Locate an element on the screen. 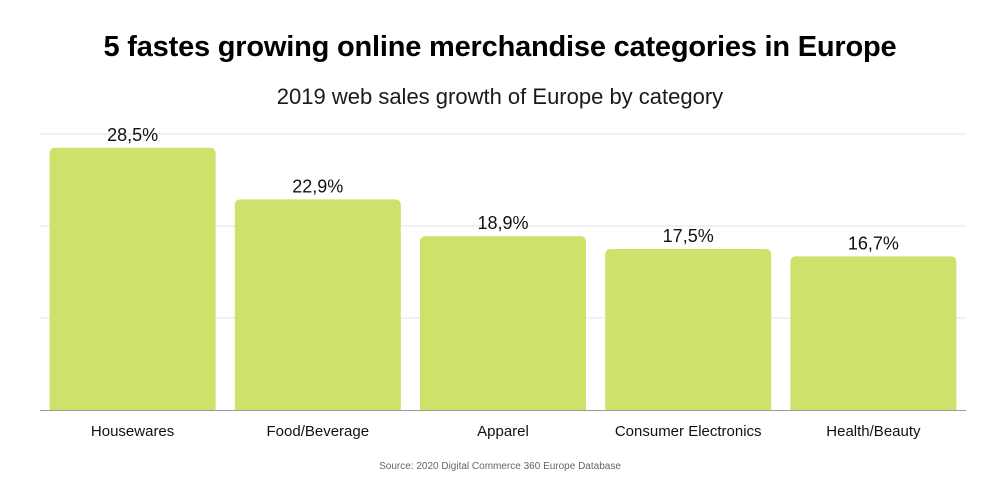 The height and width of the screenshot is (500, 1000). value-label: 22,9% is located at coordinates (317, 186).